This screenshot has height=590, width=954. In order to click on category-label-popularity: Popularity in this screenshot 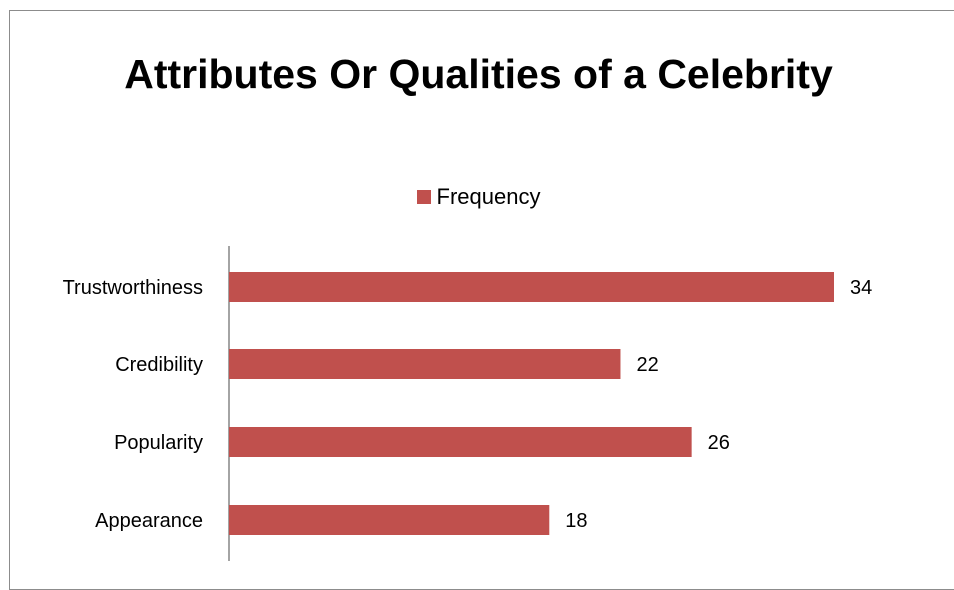, I will do `click(158, 443)`.